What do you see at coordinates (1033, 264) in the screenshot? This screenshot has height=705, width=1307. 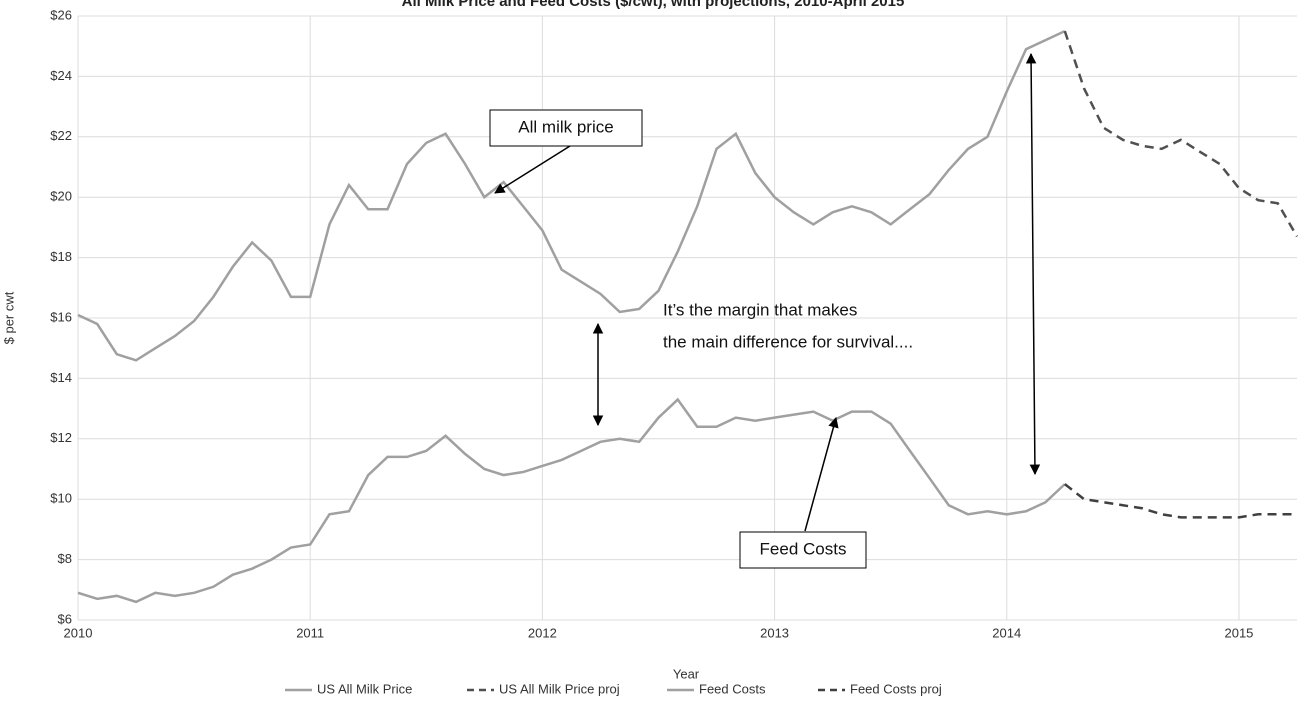 I see `double-arrow` at bounding box center [1033, 264].